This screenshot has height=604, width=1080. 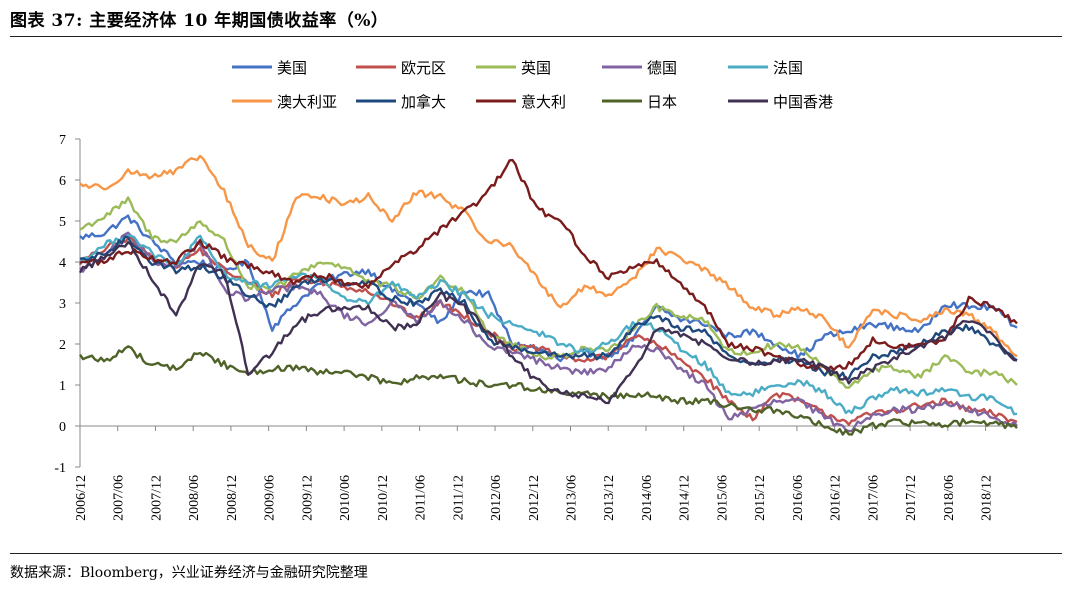 What do you see at coordinates (119, 498) in the screenshot?
I see `x-tick-label: 2007/06` at bounding box center [119, 498].